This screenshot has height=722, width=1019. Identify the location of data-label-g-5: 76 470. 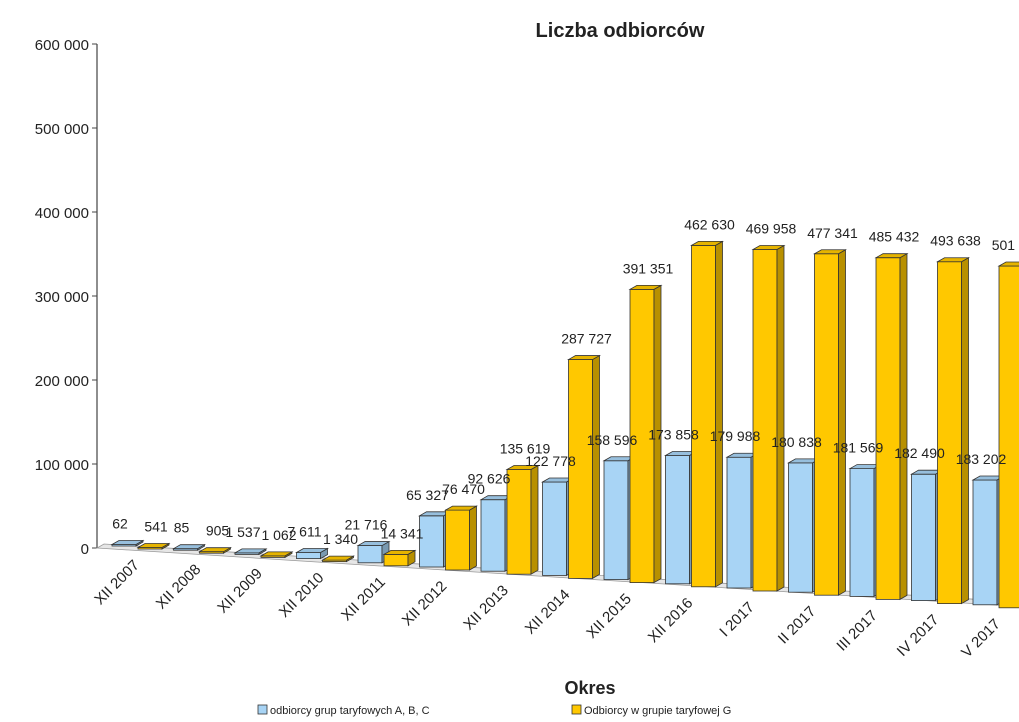
(463, 489).